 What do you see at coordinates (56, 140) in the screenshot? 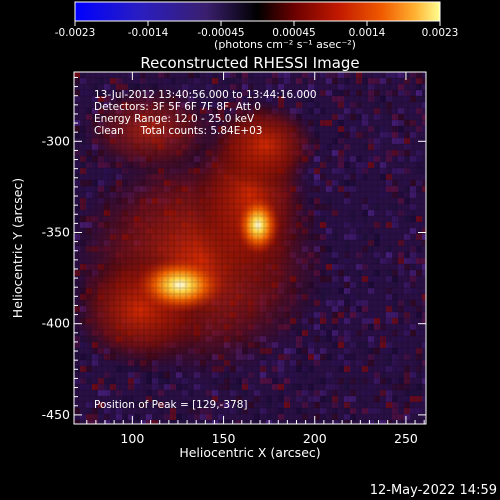
I see `y-tick-label: -300` at bounding box center [56, 140].